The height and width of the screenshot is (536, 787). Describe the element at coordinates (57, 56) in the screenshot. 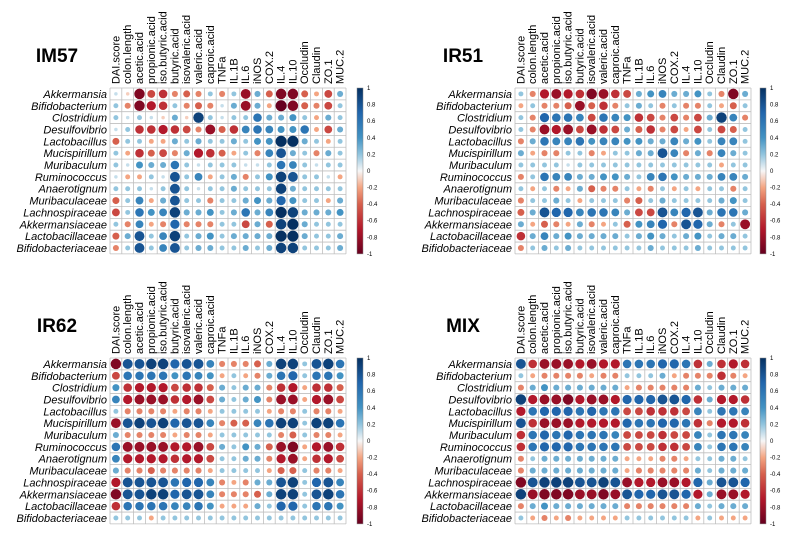

I see `panel-title: IM57` at that location.